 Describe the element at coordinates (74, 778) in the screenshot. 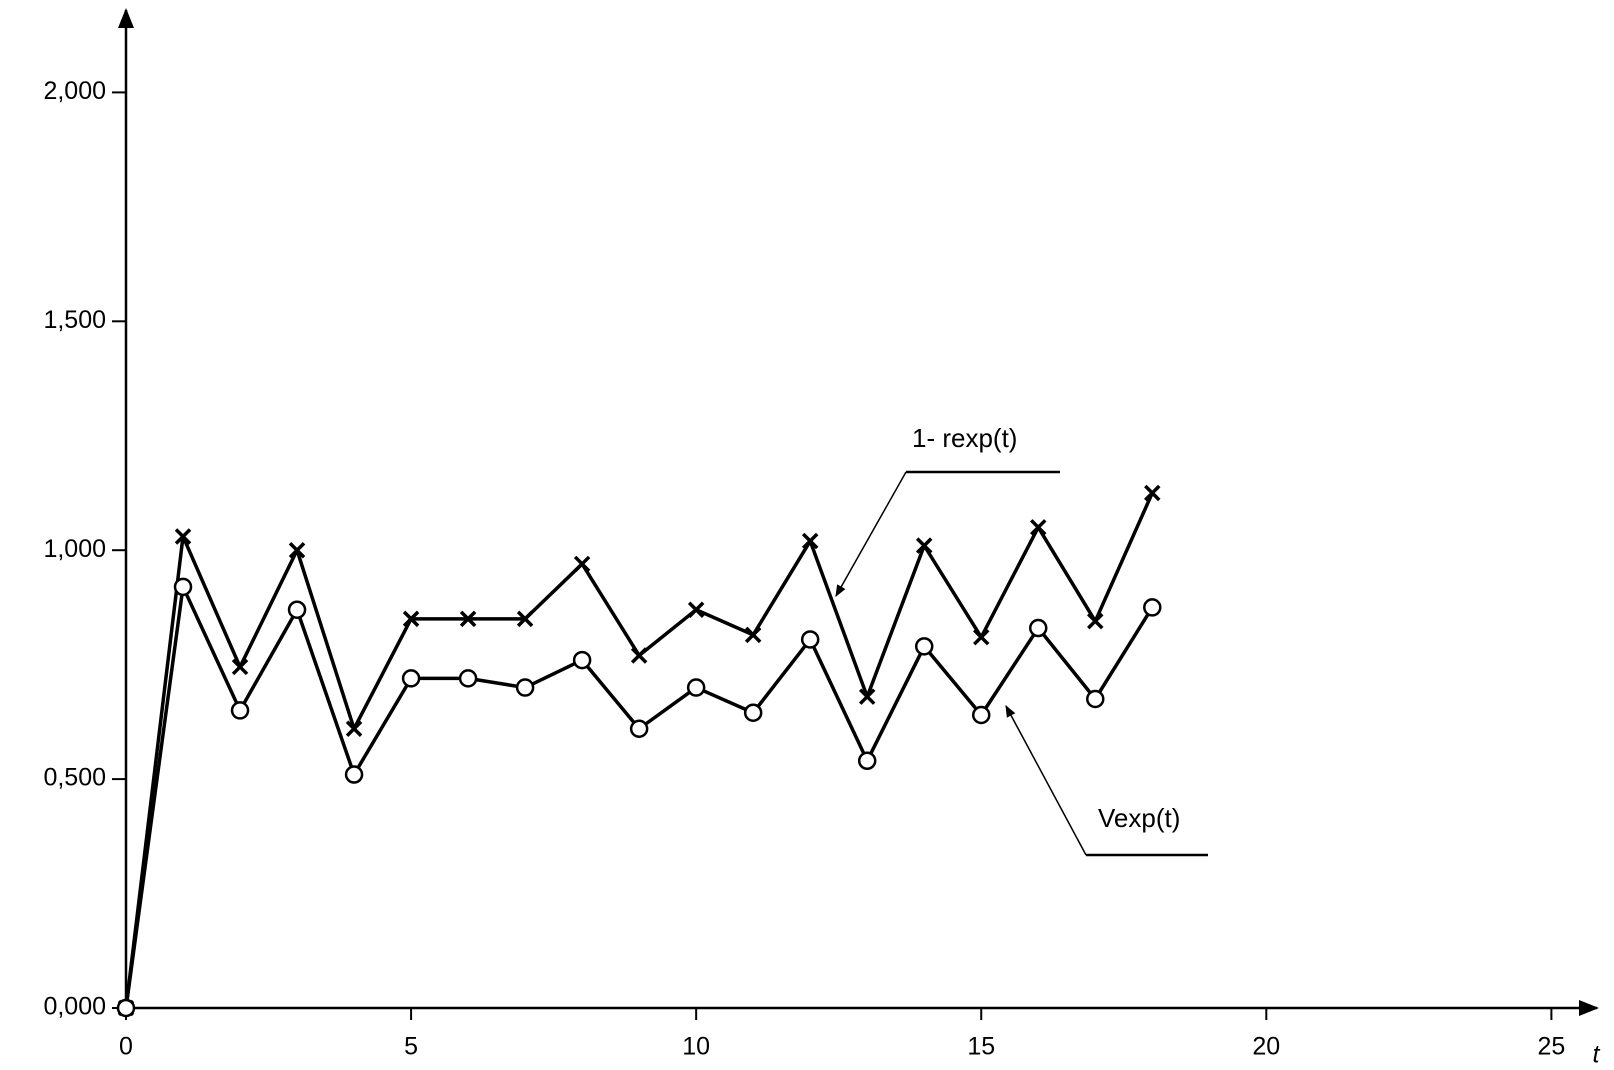

I see `y-tick-label: 0,500` at that location.